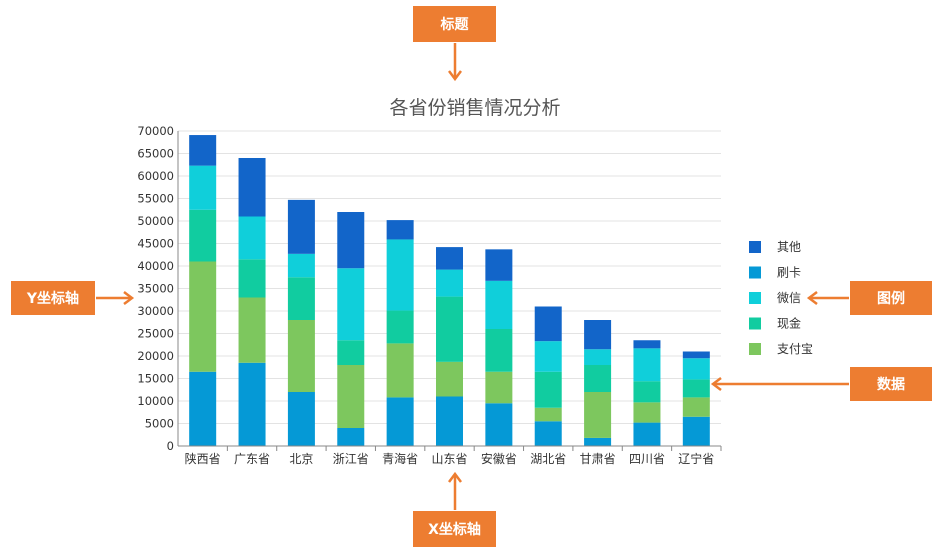  Describe the element at coordinates (53, 298) in the screenshot. I see `callout-yaxis: Y坐标轴` at that location.